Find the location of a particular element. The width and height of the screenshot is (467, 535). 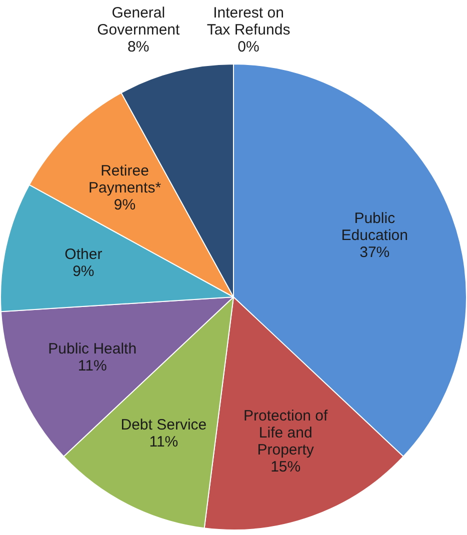

data-label: 15% is located at coordinates (285, 467).